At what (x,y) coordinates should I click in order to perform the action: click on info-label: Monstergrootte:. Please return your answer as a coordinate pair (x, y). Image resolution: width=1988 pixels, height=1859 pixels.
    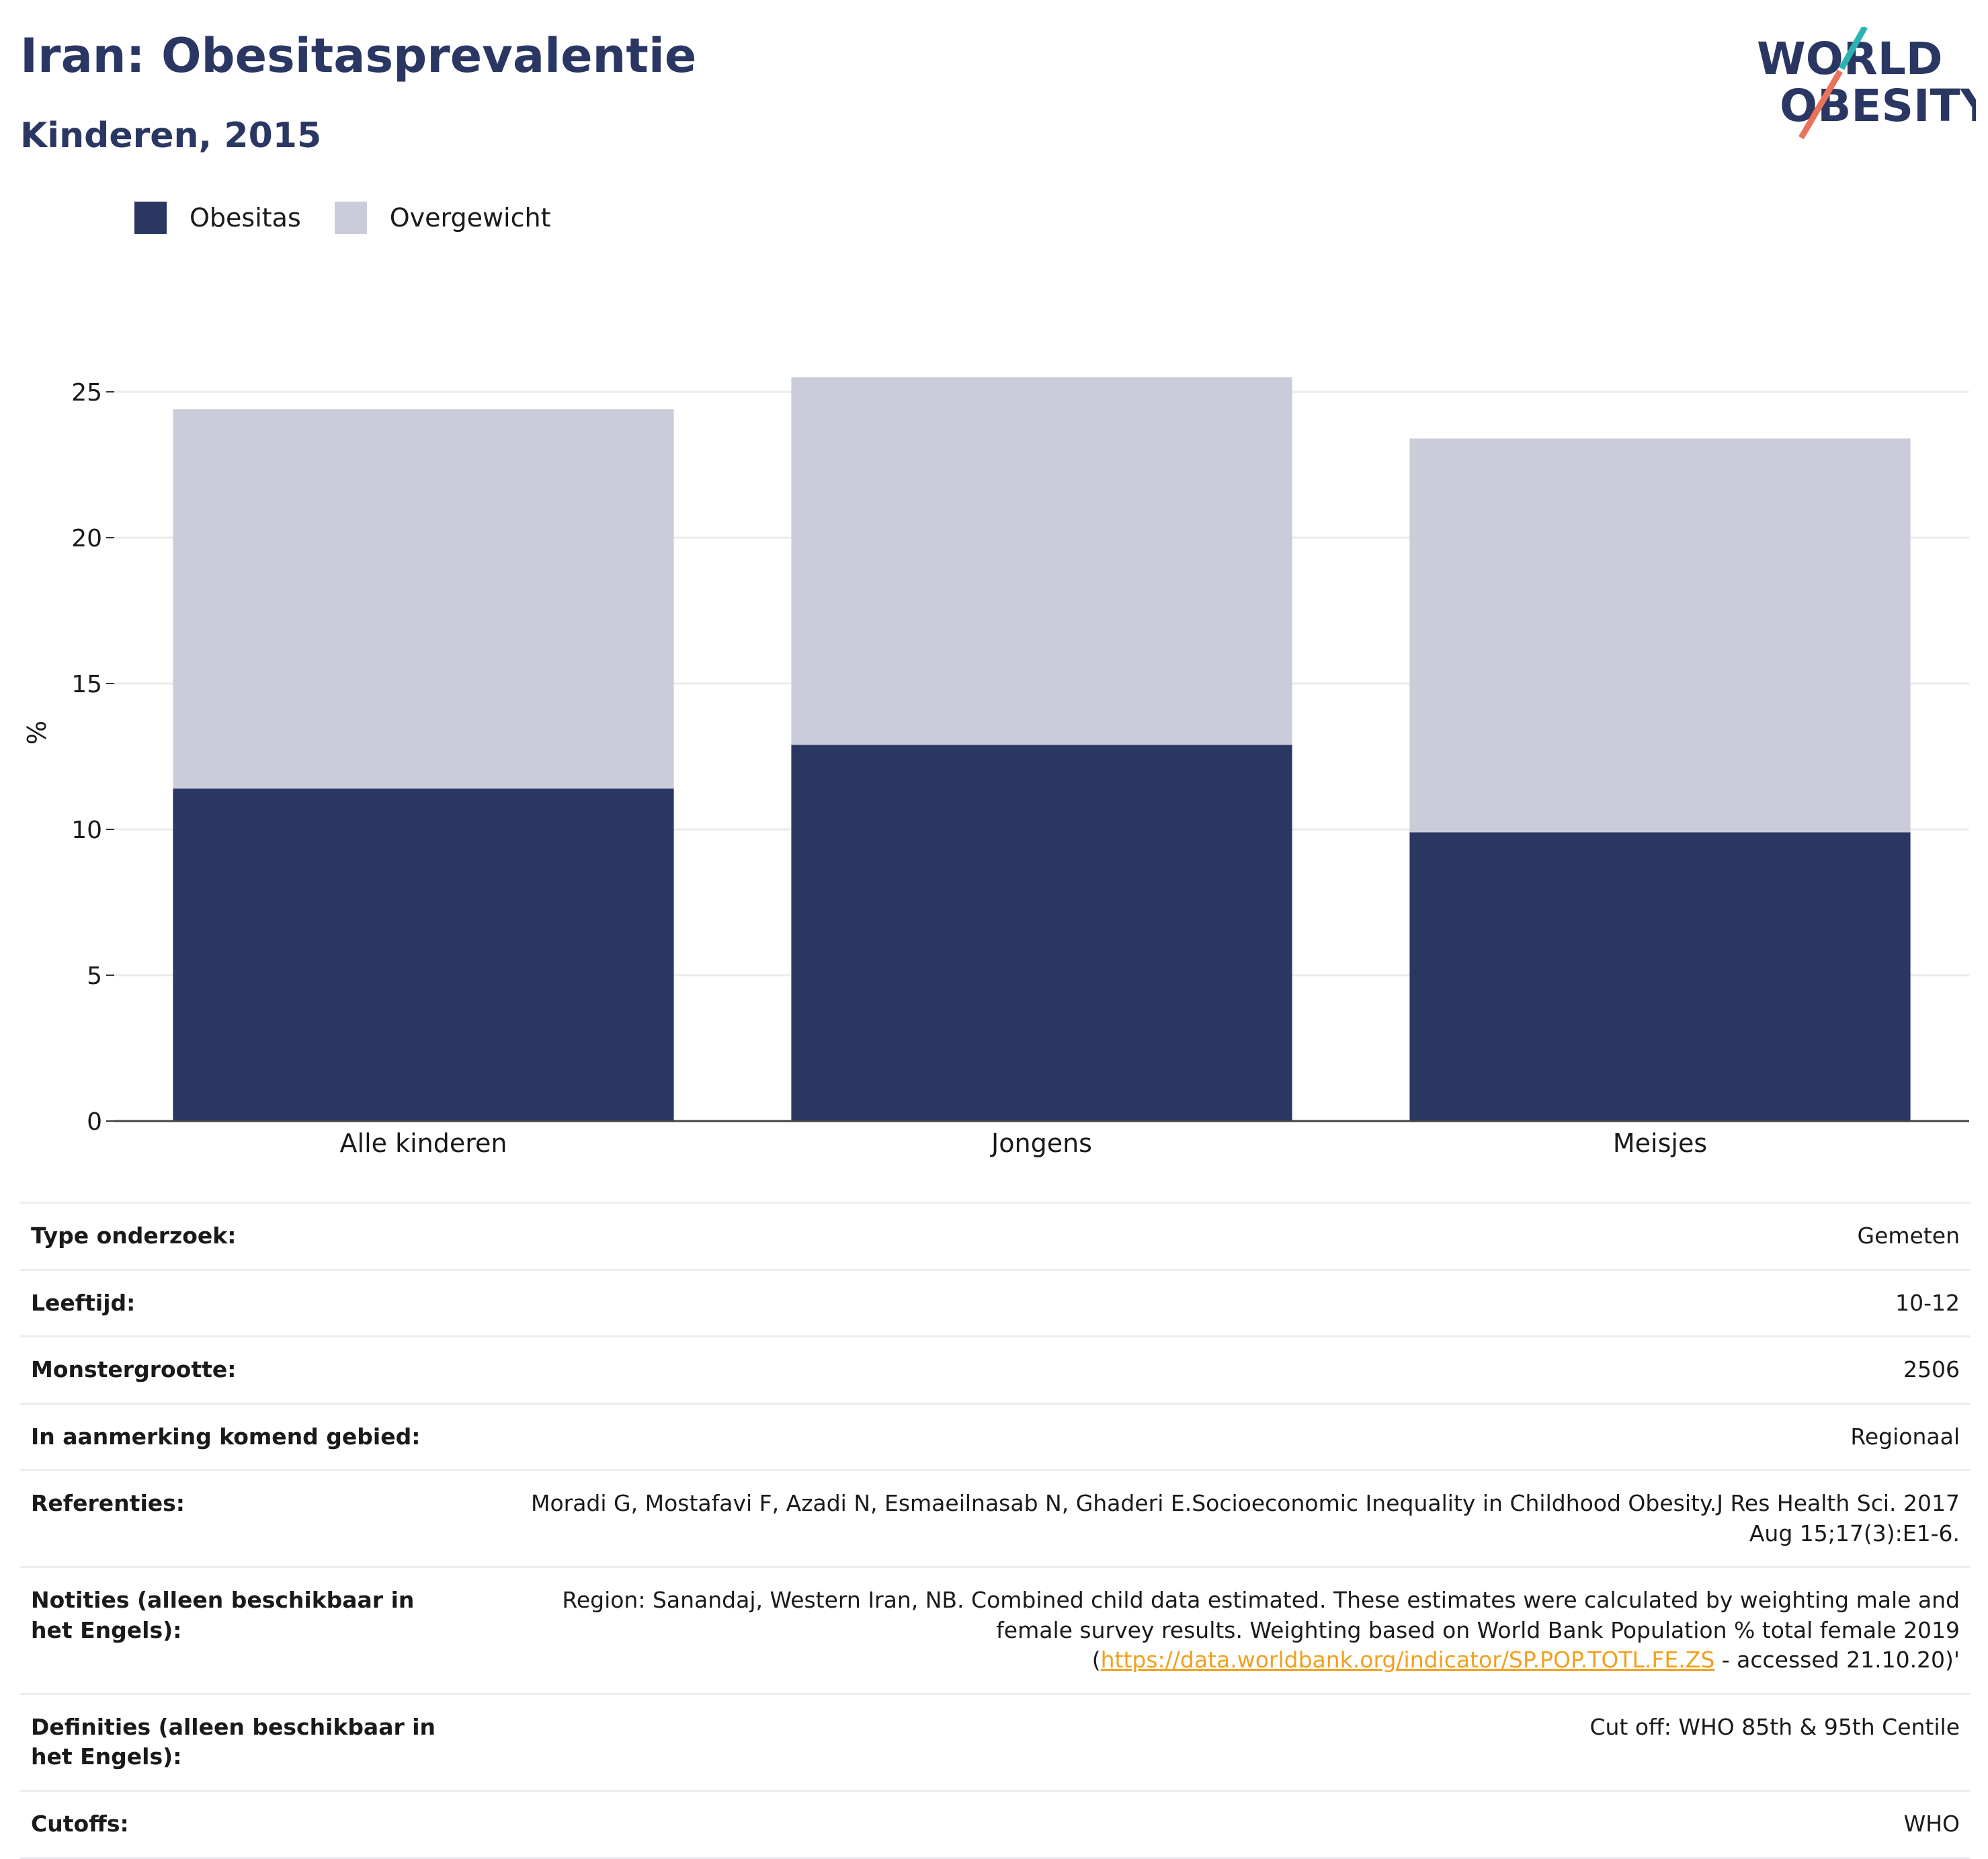
    Looking at the image, I should click on (246, 1370).